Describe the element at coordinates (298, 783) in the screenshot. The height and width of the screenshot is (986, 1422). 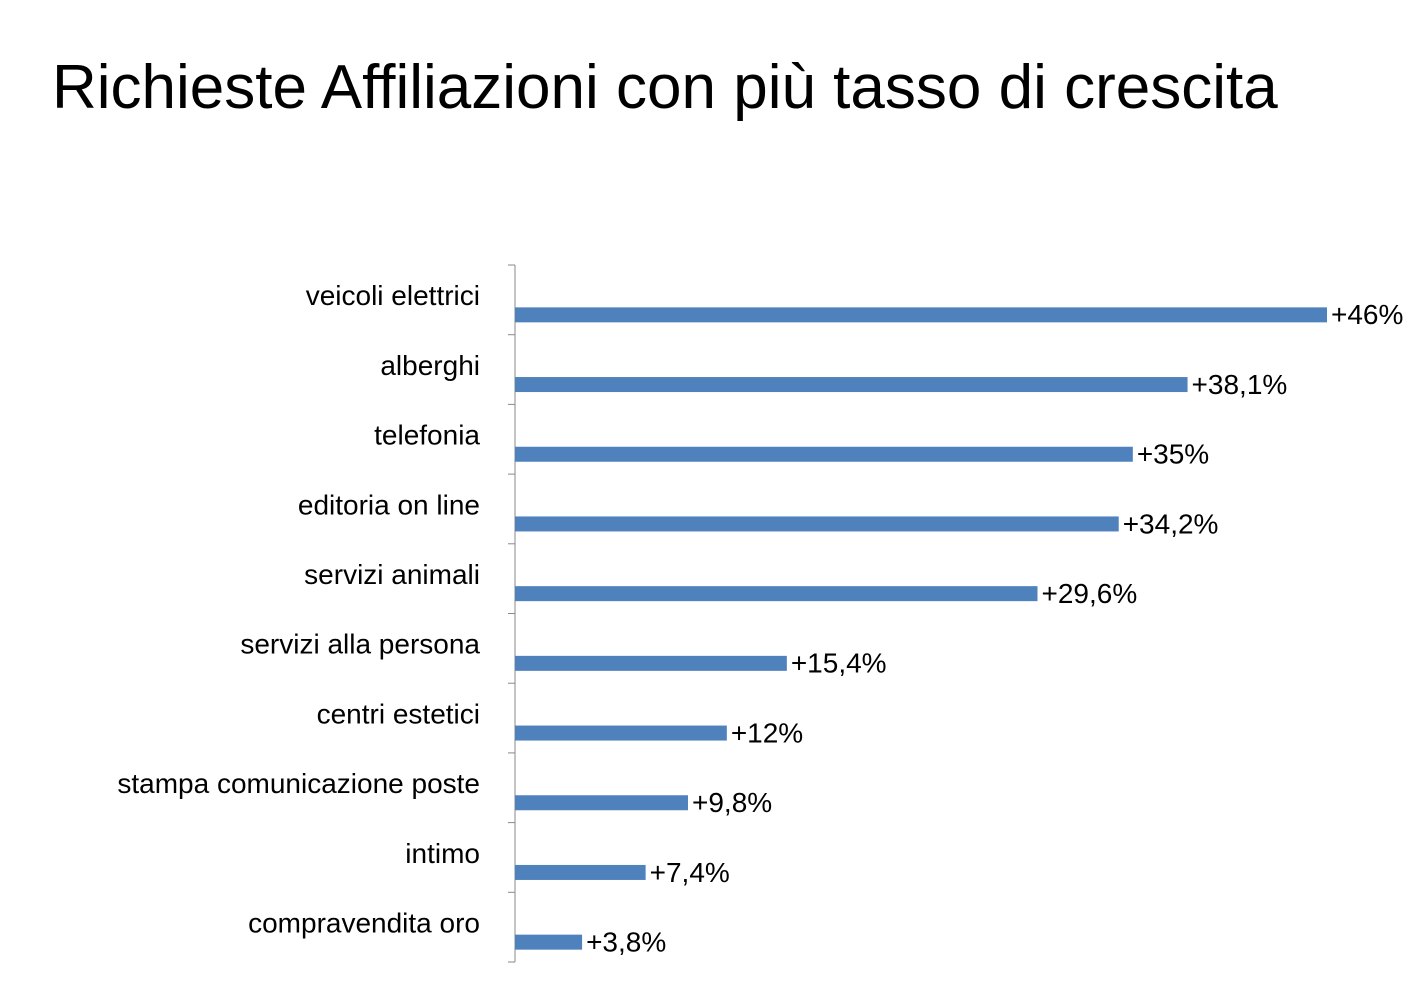
I see `category-label: stampa comunicazione poste` at that location.